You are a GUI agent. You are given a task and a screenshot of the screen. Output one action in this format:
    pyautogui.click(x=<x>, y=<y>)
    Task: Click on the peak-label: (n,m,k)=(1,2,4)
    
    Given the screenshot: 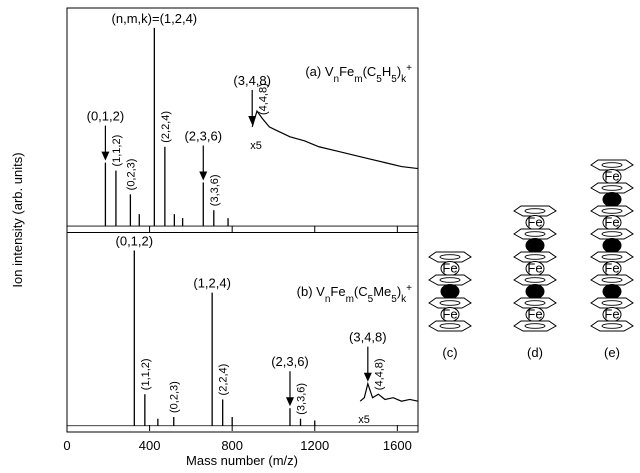 What is the action you would take?
    pyautogui.click(x=155, y=18)
    